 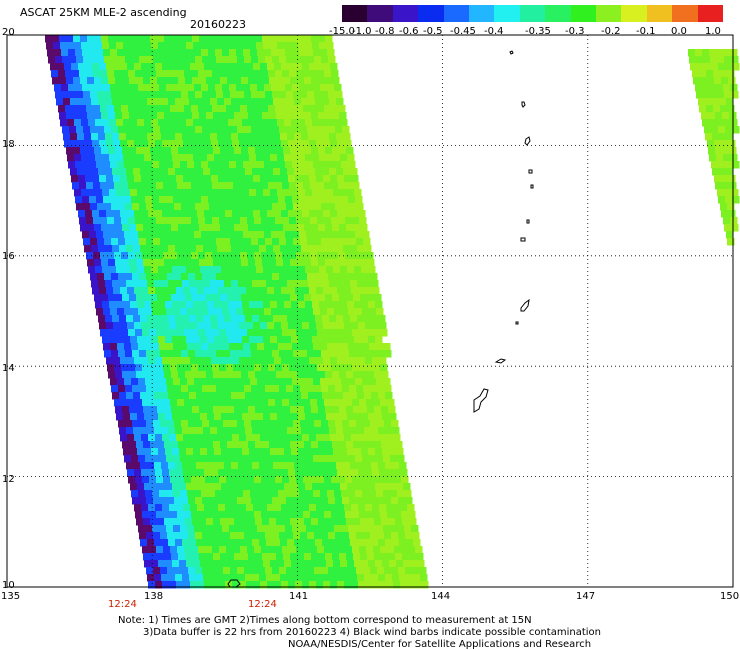 I want to click on colorbar-segment, so click(x=405, y=13).